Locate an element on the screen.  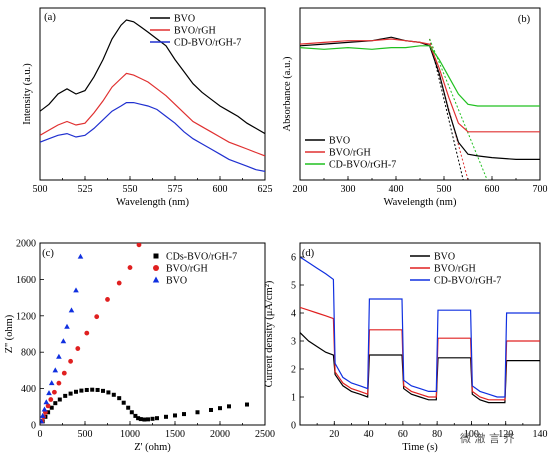
x-tick-label-c-0: 0 is located at coordinates (40, 434).